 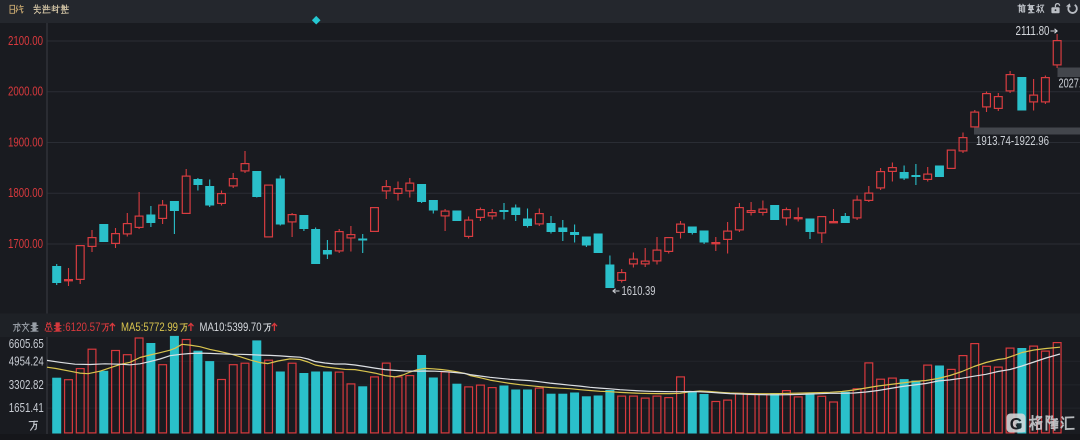 I want to click on svg-text: MA5:5772.99, so click(x=149, y=327).